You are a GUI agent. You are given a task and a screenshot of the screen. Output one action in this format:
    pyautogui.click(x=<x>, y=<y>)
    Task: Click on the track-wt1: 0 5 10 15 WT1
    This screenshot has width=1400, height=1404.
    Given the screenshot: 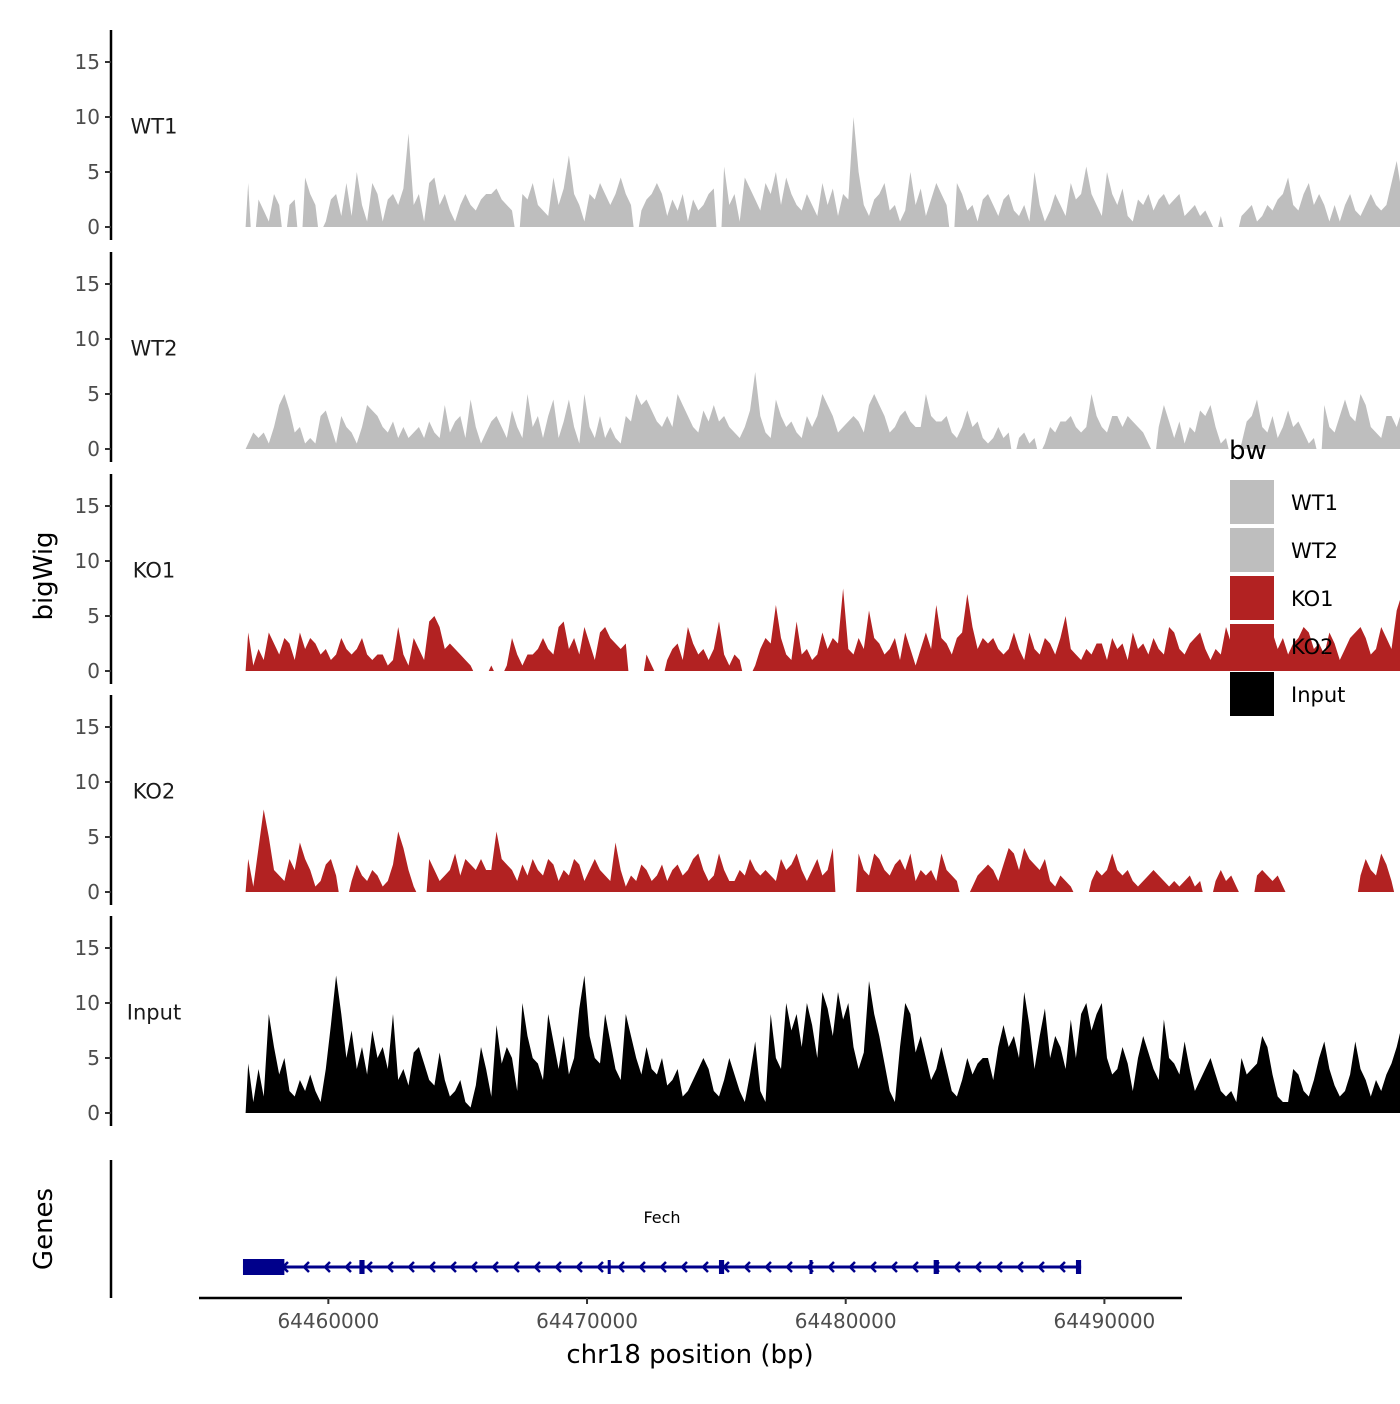 What is the action you would take?
    pyautogui.click(x=737, y=135)
    